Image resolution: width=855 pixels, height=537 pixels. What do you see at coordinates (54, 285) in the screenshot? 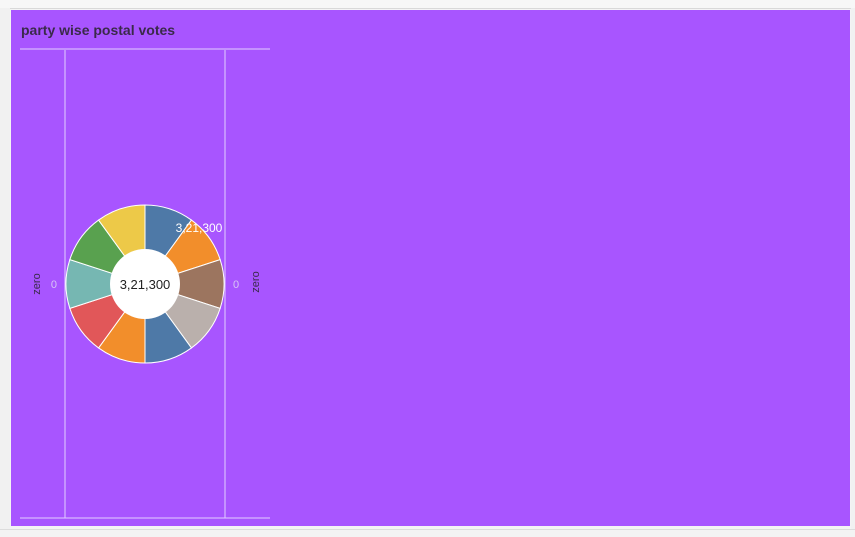
I see `left-axis-tick: 0` at bounding box center [54, 285].